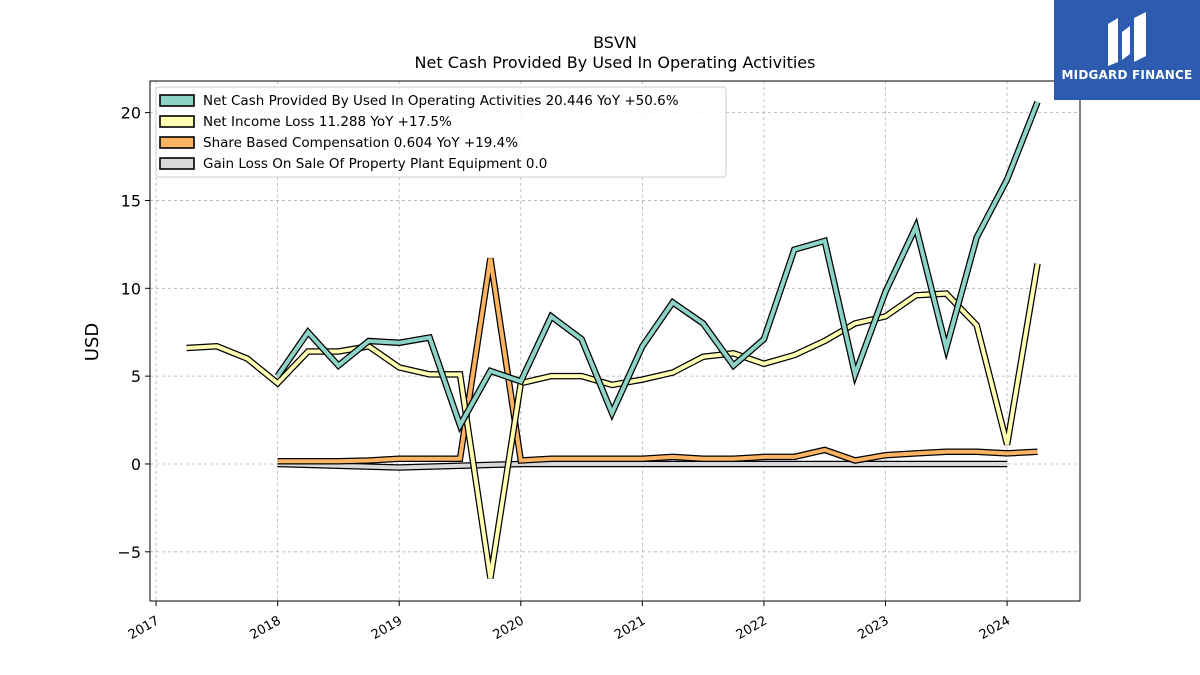 This screenshot has height=675, width=1200. What do you see at coordinates (131, 113) in the screenshot?
I see `y-tick-label: 20` at bounding box center [131, 113].